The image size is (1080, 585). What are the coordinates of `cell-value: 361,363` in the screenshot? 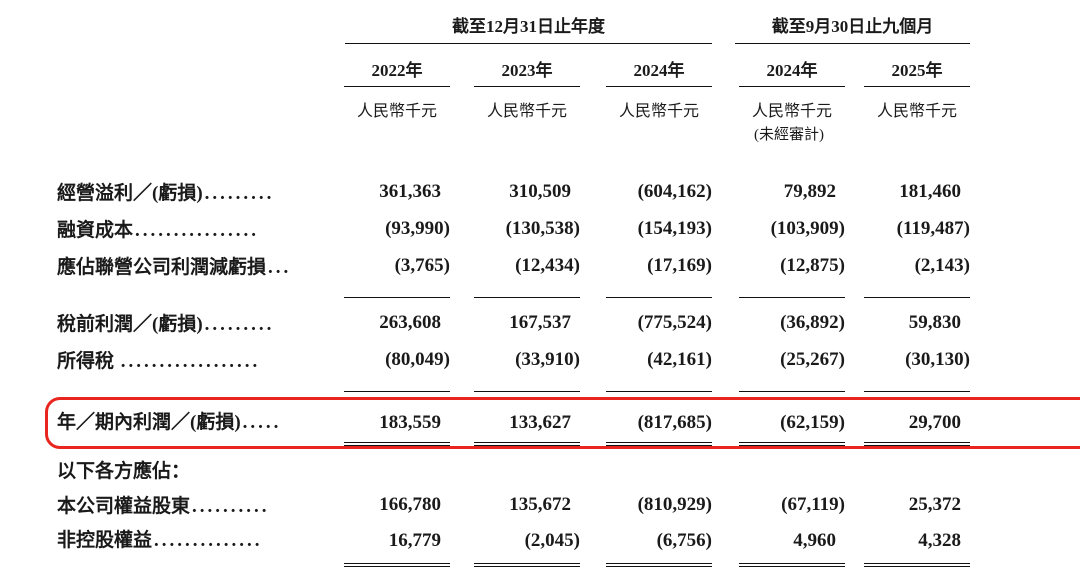 It's located at (410, 191).